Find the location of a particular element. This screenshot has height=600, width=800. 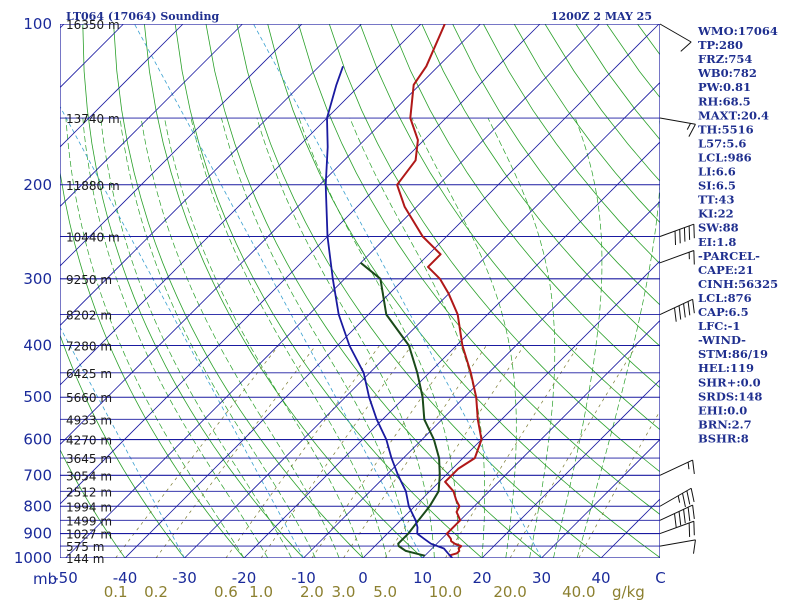

temperature-tick-label: -20 is located at coordinates (244, 578).